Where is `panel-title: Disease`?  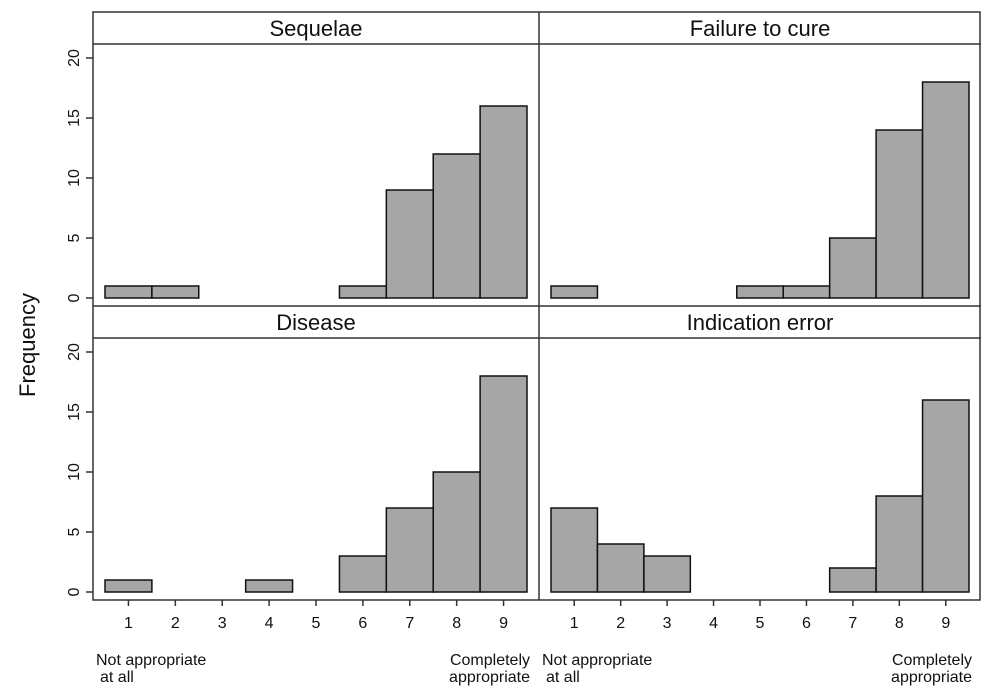 panel-title: Disease is located at coordinates (315, 322).